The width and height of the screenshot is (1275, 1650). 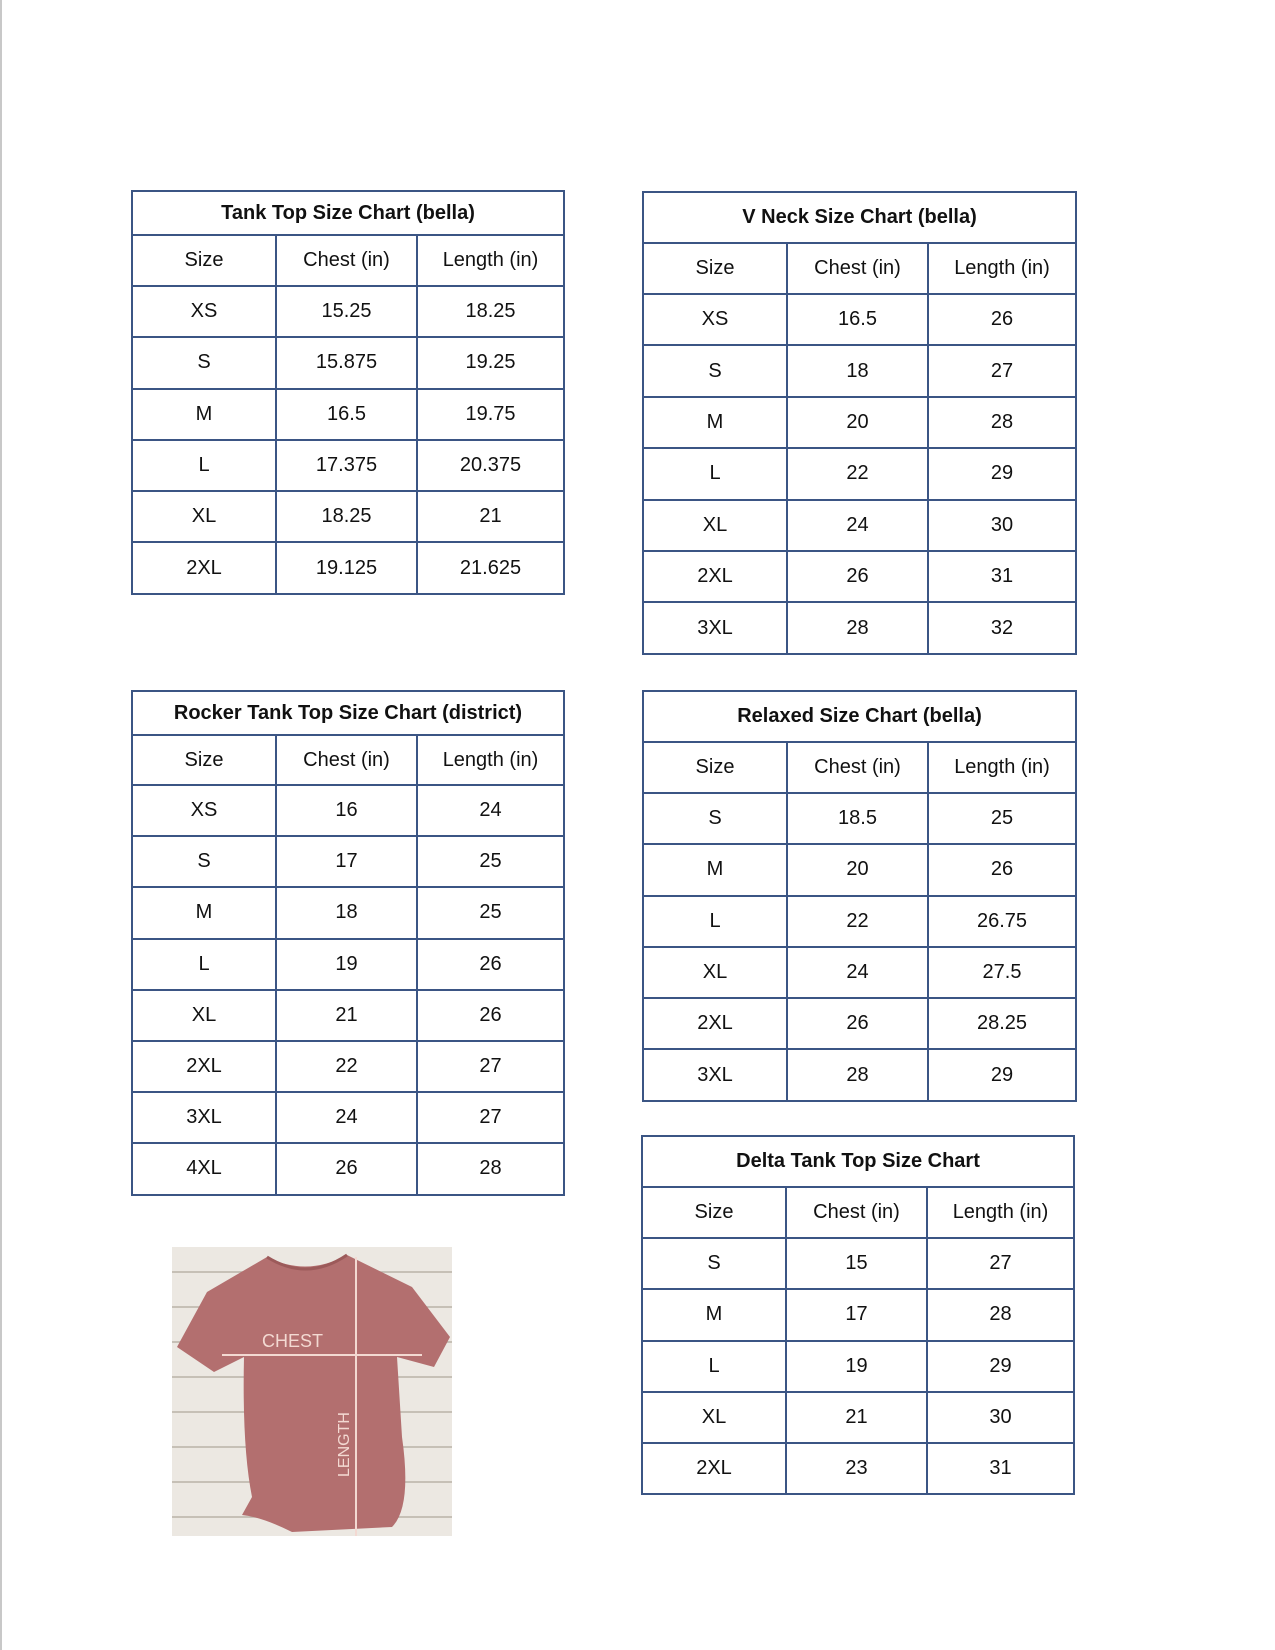 I want to click on length-cell: 21, so click(x=490, y=517).